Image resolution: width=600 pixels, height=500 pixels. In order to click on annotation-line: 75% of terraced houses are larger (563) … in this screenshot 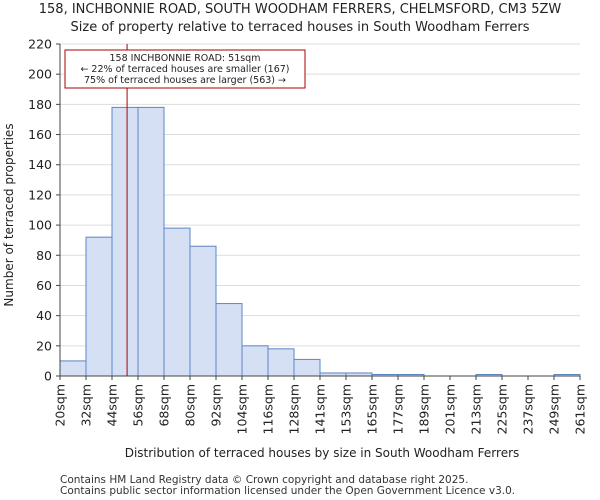, I will do `click(185, 80)`.